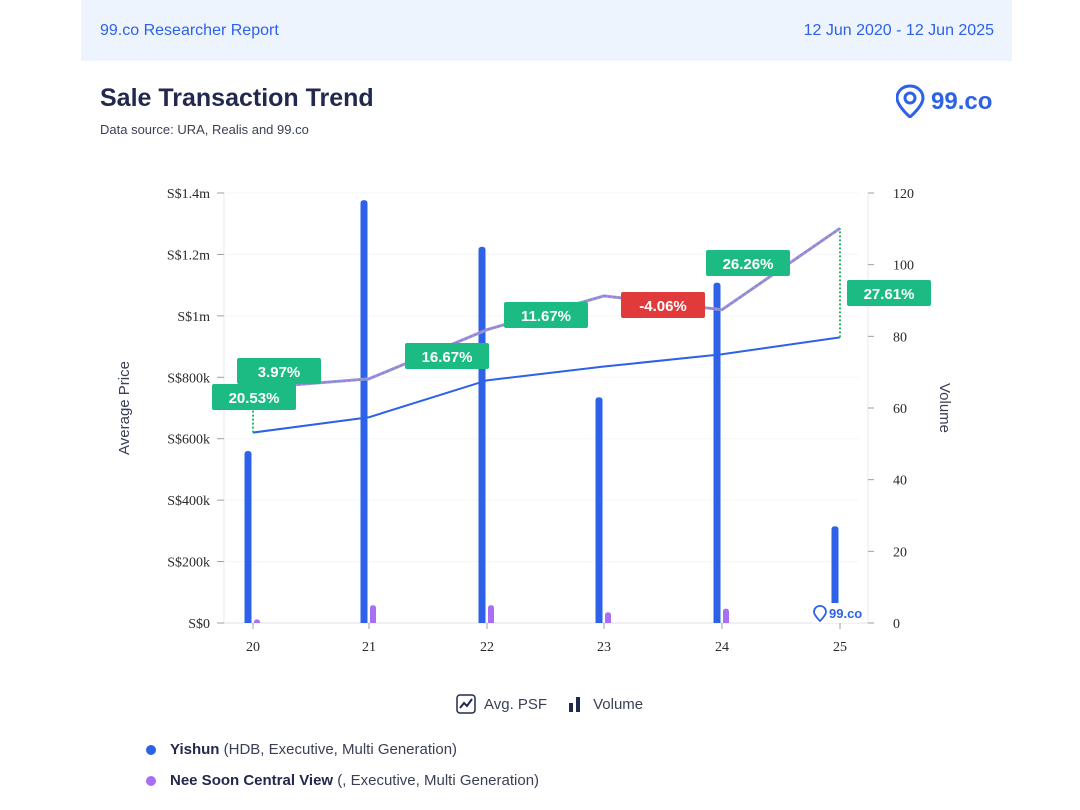 The height and width of the screenshot is (810, 1080). I want to click on legend-avg-psf-label: Avg. PSF, so click(516, 704).